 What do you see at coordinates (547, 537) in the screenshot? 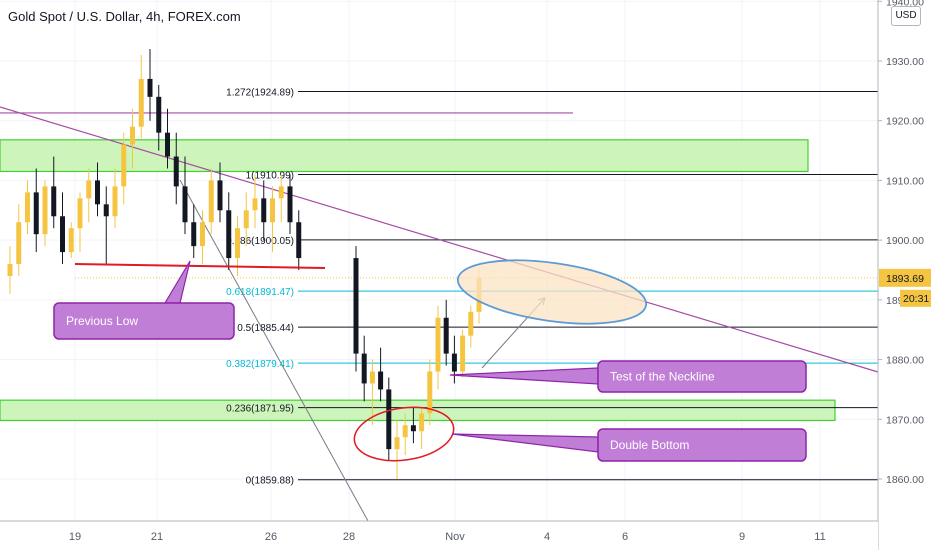
I see `time-tick-label: 4` at bounding box center [547, 537].